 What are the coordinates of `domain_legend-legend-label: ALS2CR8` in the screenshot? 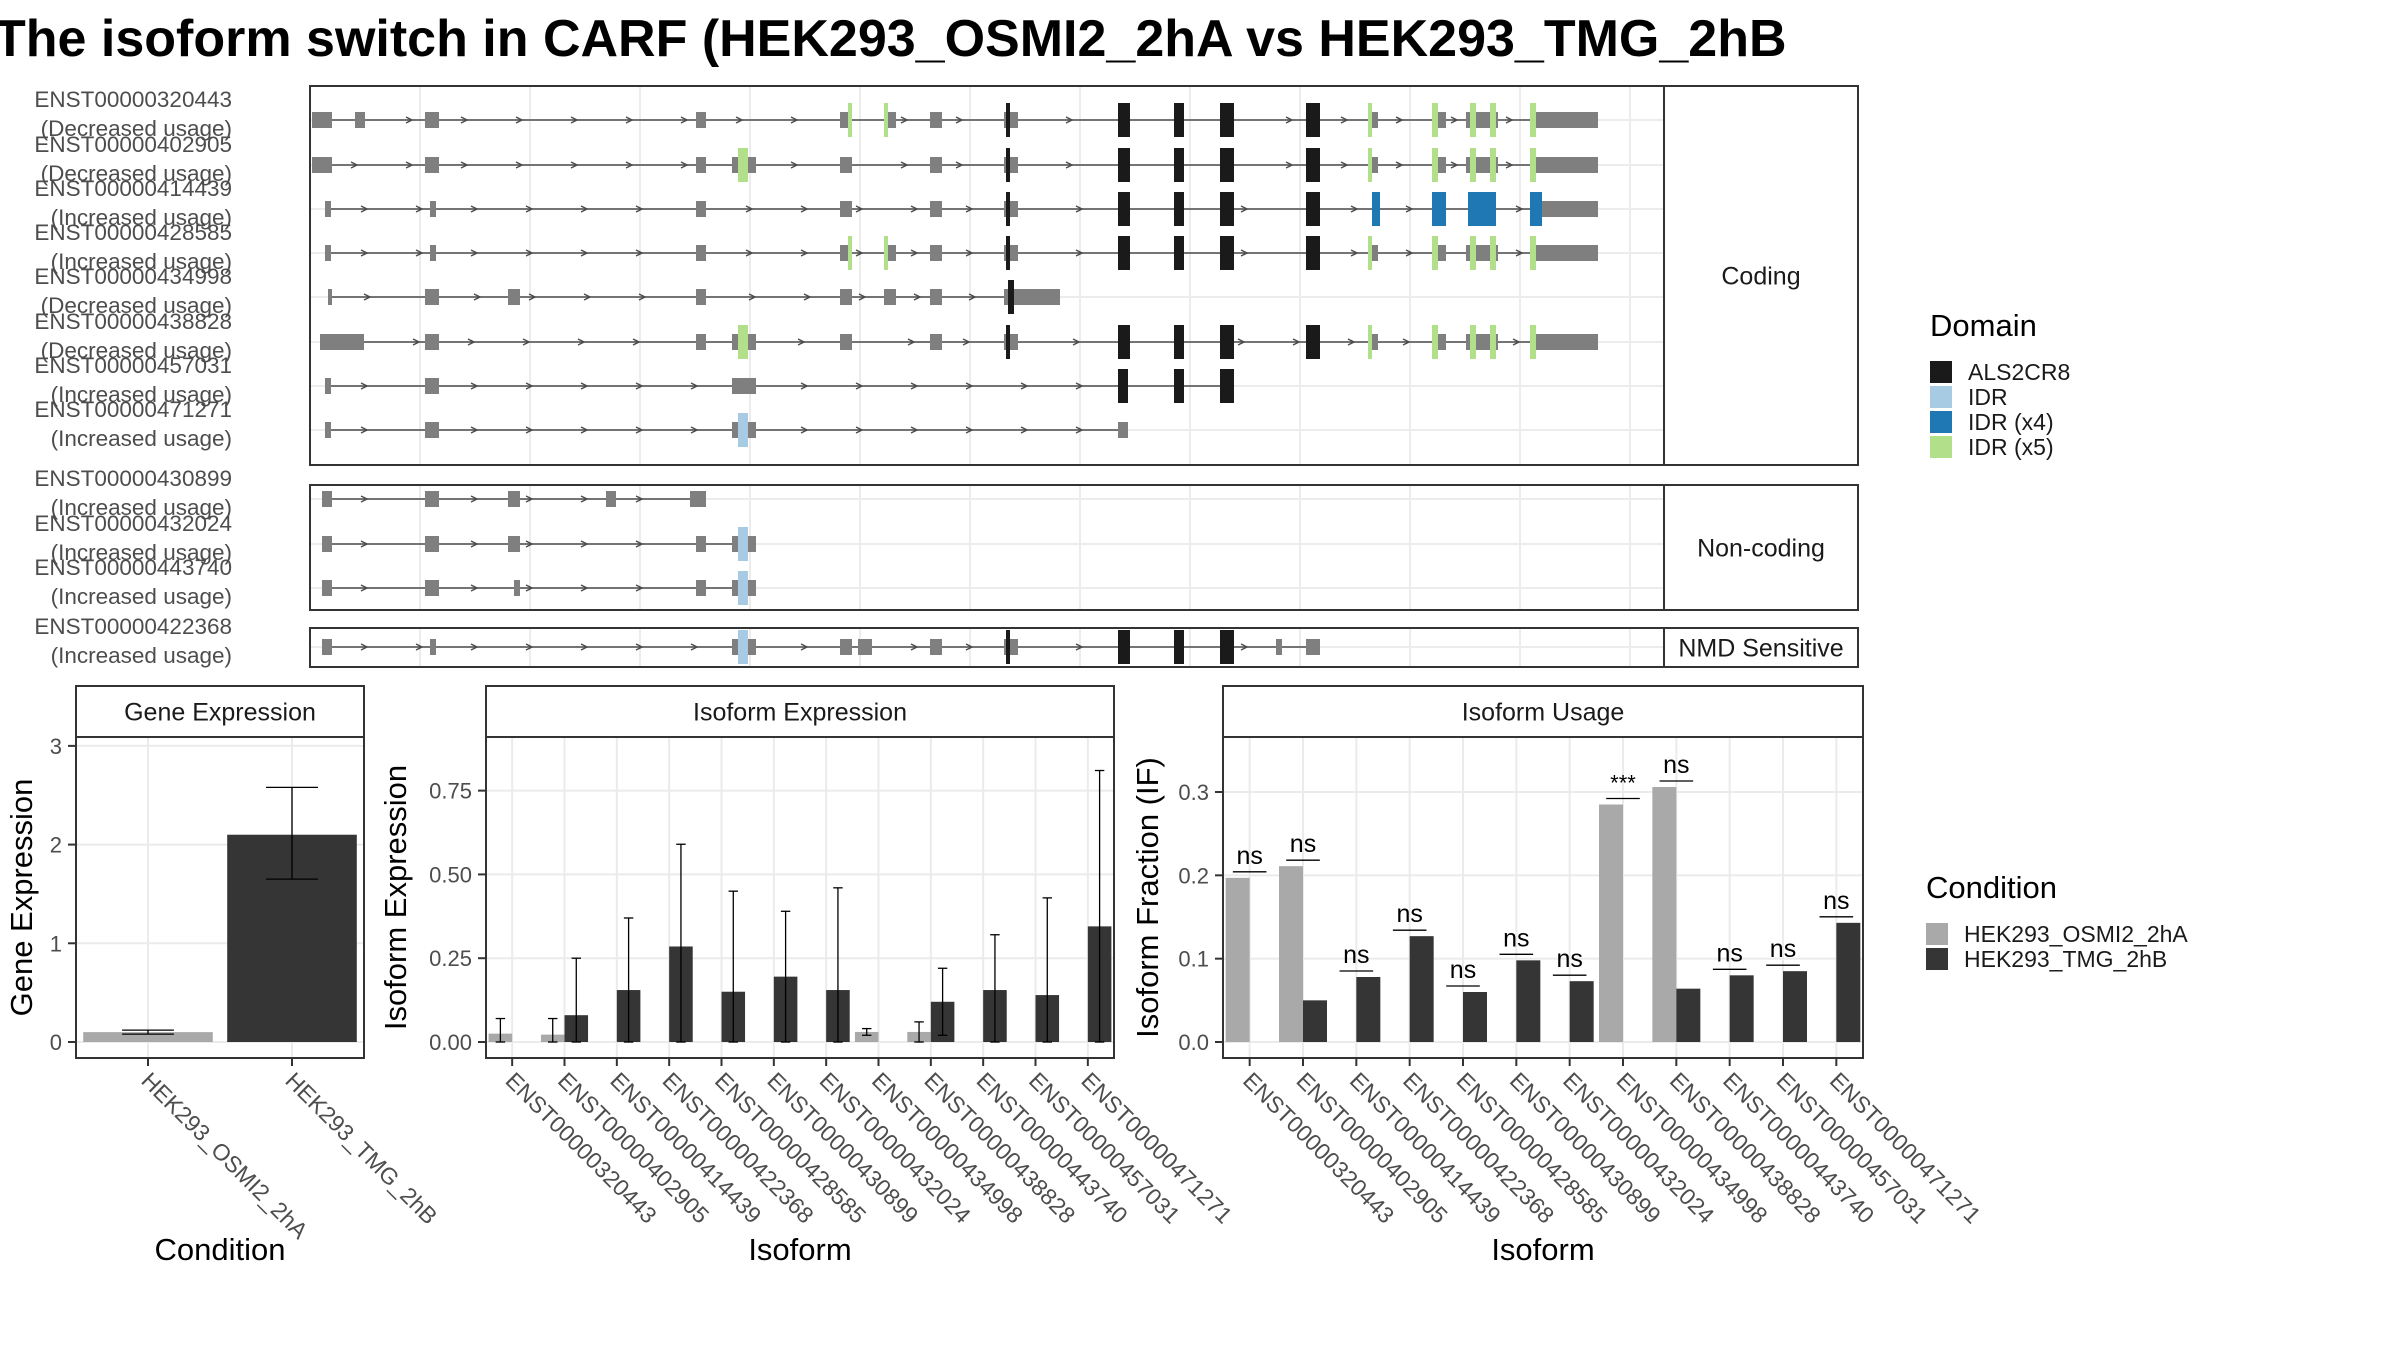 It's located at (2019, 372).